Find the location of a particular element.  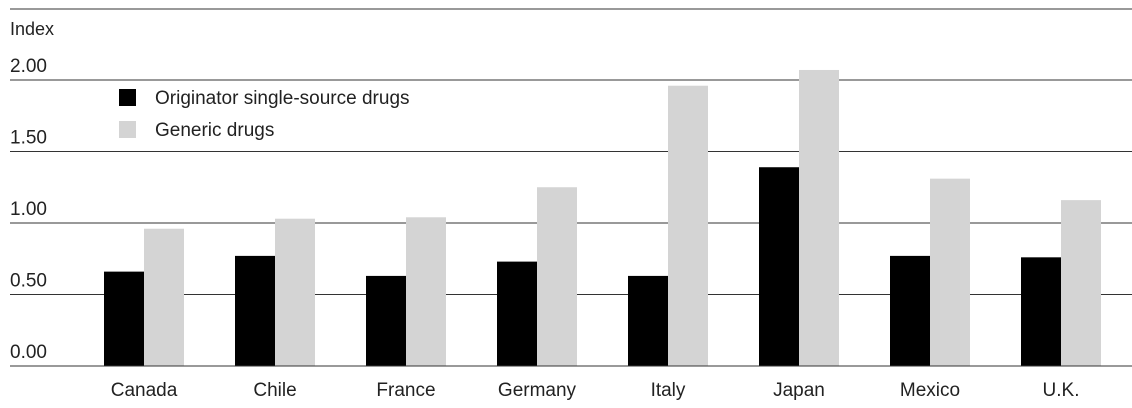

y-axis-title: Index is located at coordinates (32, 29).